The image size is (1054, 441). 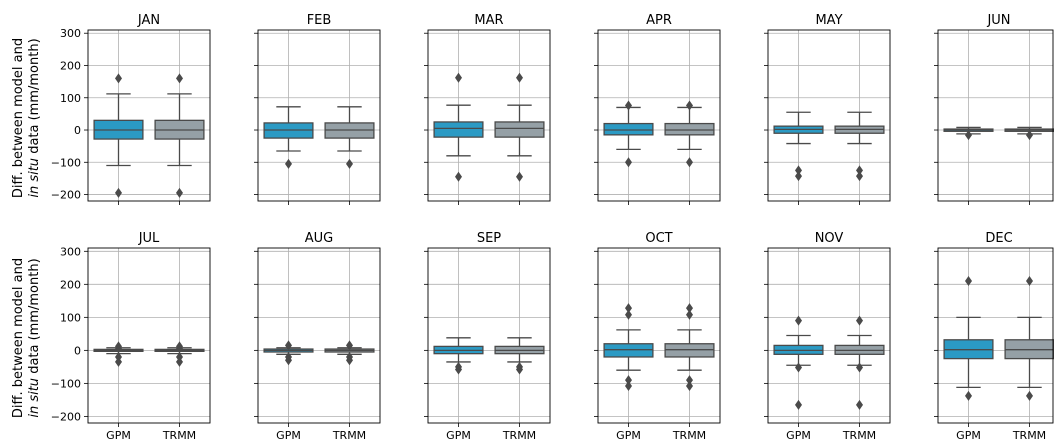 What do you see at coordinates (70, 98) in the screenshot?
I see `y-tick-label: 100` at bounding box center [70, 98].